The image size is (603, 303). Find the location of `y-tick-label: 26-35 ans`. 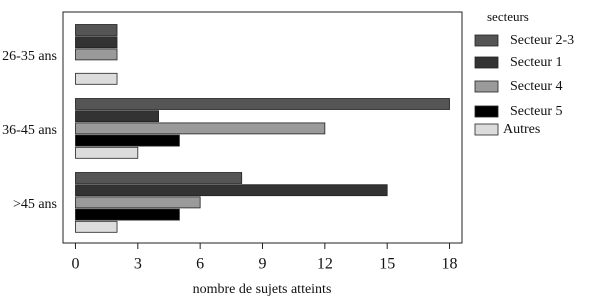

y-tick-label: 26-35 ans is located at coordinates (29, 56).